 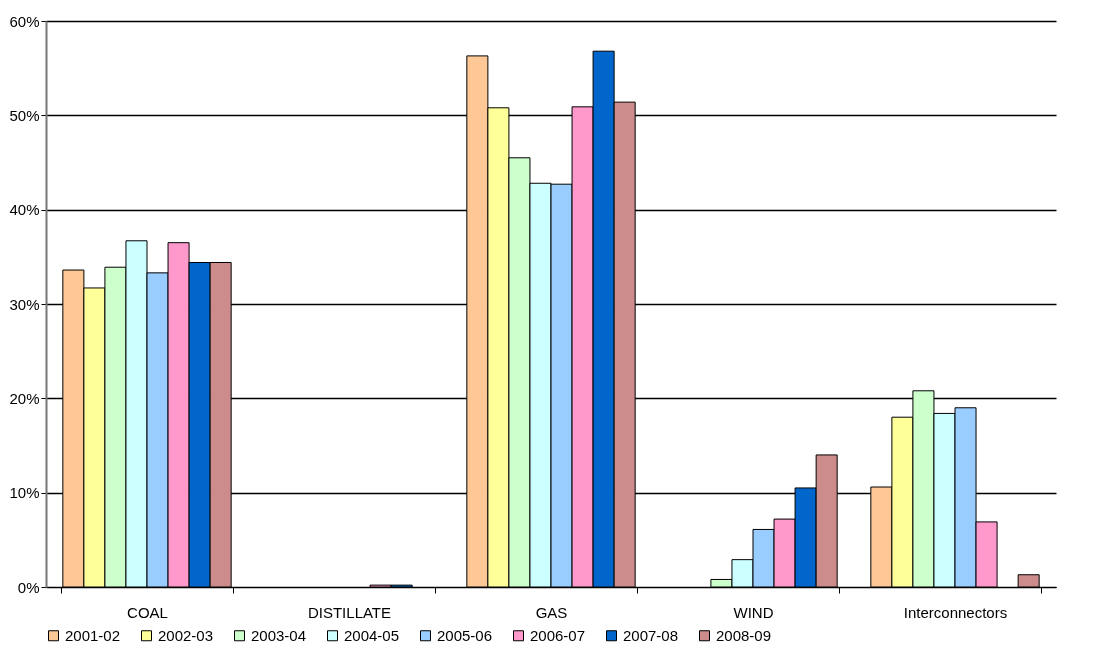 I want to click on y-tick-label: 0%, so click(x=28, y=587).